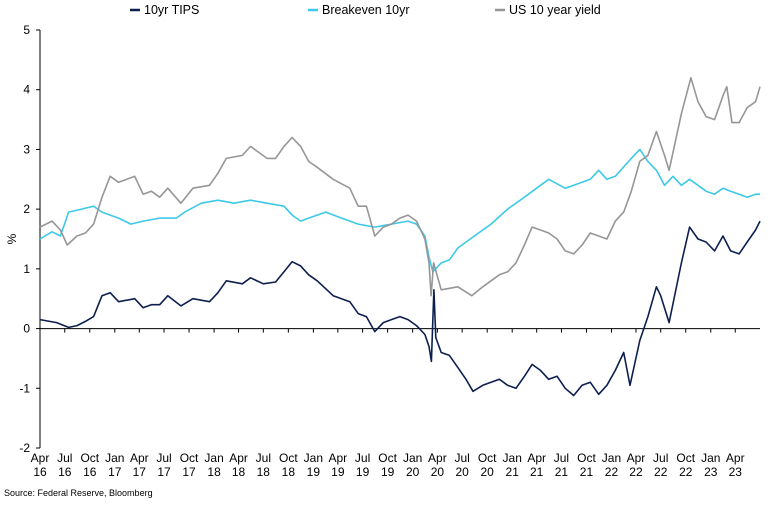 The image size is (770, 506). What do you see at coordinates (171, 10) in the screenshot?
I see `legend-label: 10yr TIPS` at bounding box center [171, 10].